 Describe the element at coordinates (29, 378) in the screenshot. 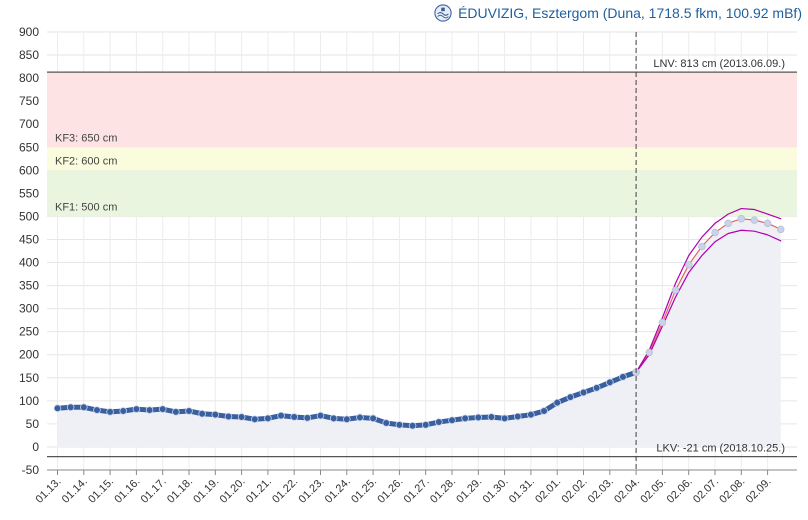

I see `y-tick-label: 150` at that location.